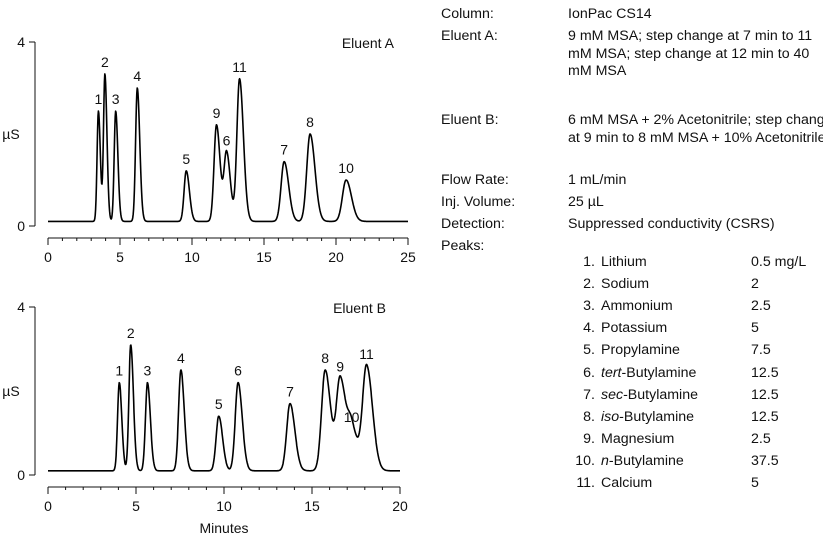  I want to click on peak-name-text: Sodium, so click(625, 284).